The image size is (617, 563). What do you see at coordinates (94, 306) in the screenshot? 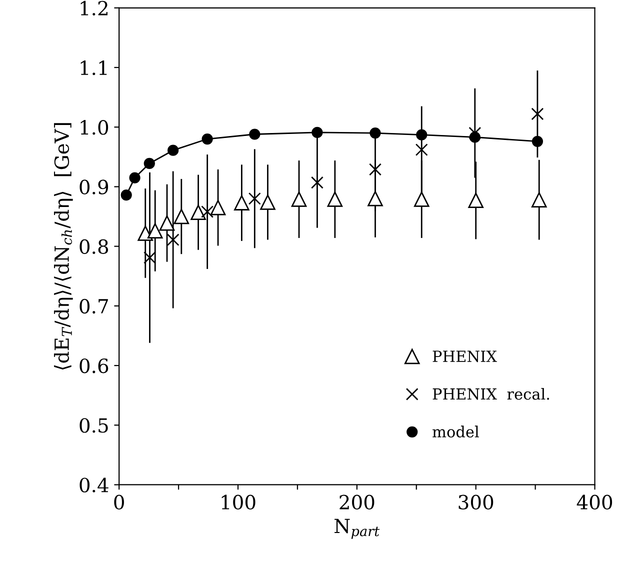
I see `y-tick-label: 0.7` at bounding box center [94, 306].